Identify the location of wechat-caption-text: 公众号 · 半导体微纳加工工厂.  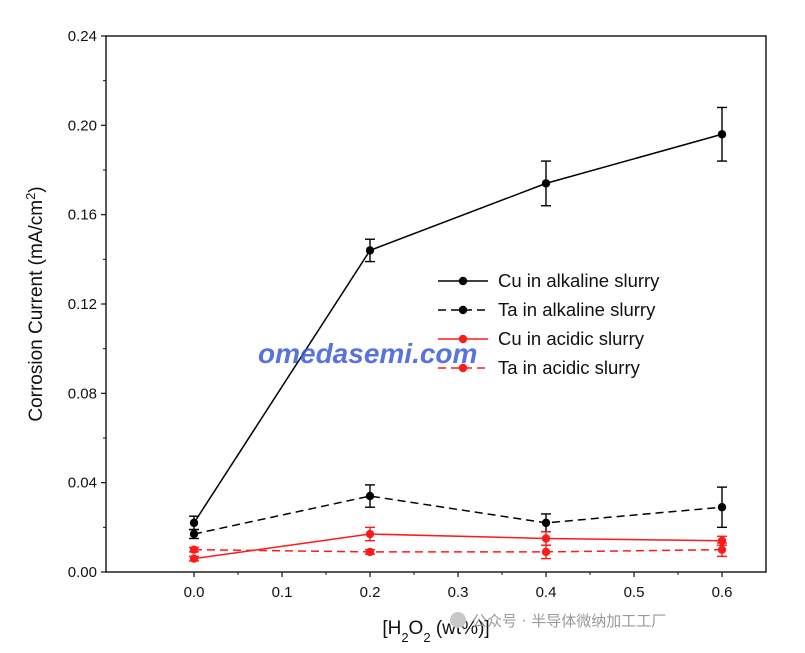
(569, 621).